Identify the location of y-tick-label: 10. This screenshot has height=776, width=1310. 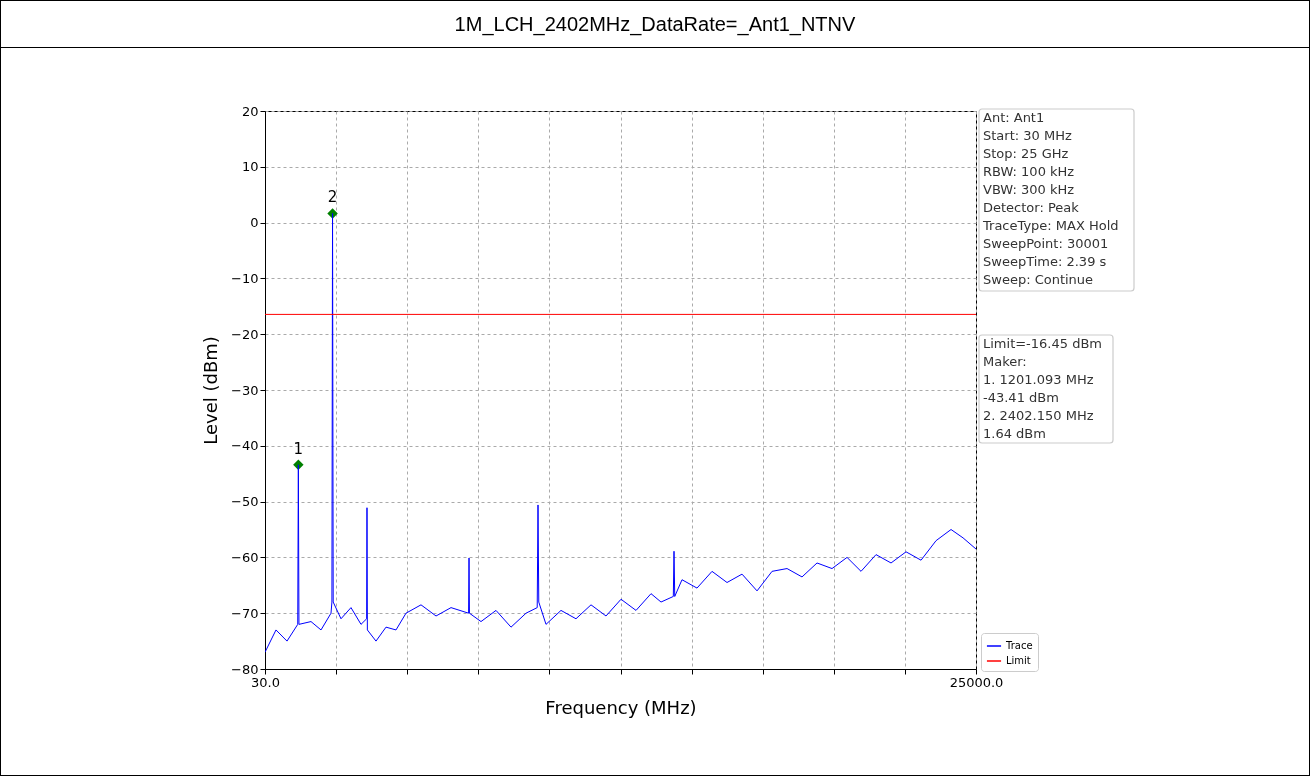
(250, 167).